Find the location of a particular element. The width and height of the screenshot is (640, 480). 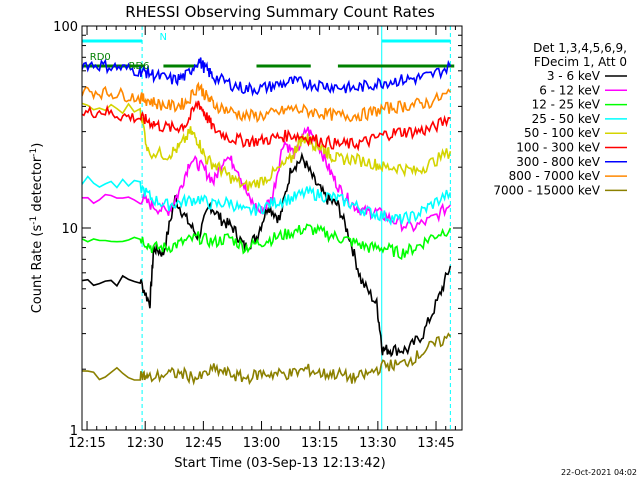

x-tick-label: 13:15 is located at coordinates (319, 443).